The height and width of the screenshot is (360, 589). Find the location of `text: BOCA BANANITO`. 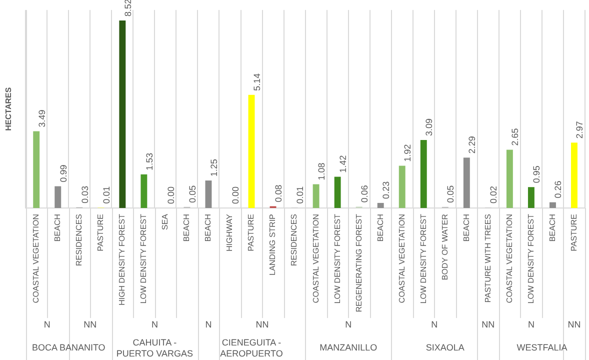

text: BOCA BANANITO is located at coordinates (69, 347).